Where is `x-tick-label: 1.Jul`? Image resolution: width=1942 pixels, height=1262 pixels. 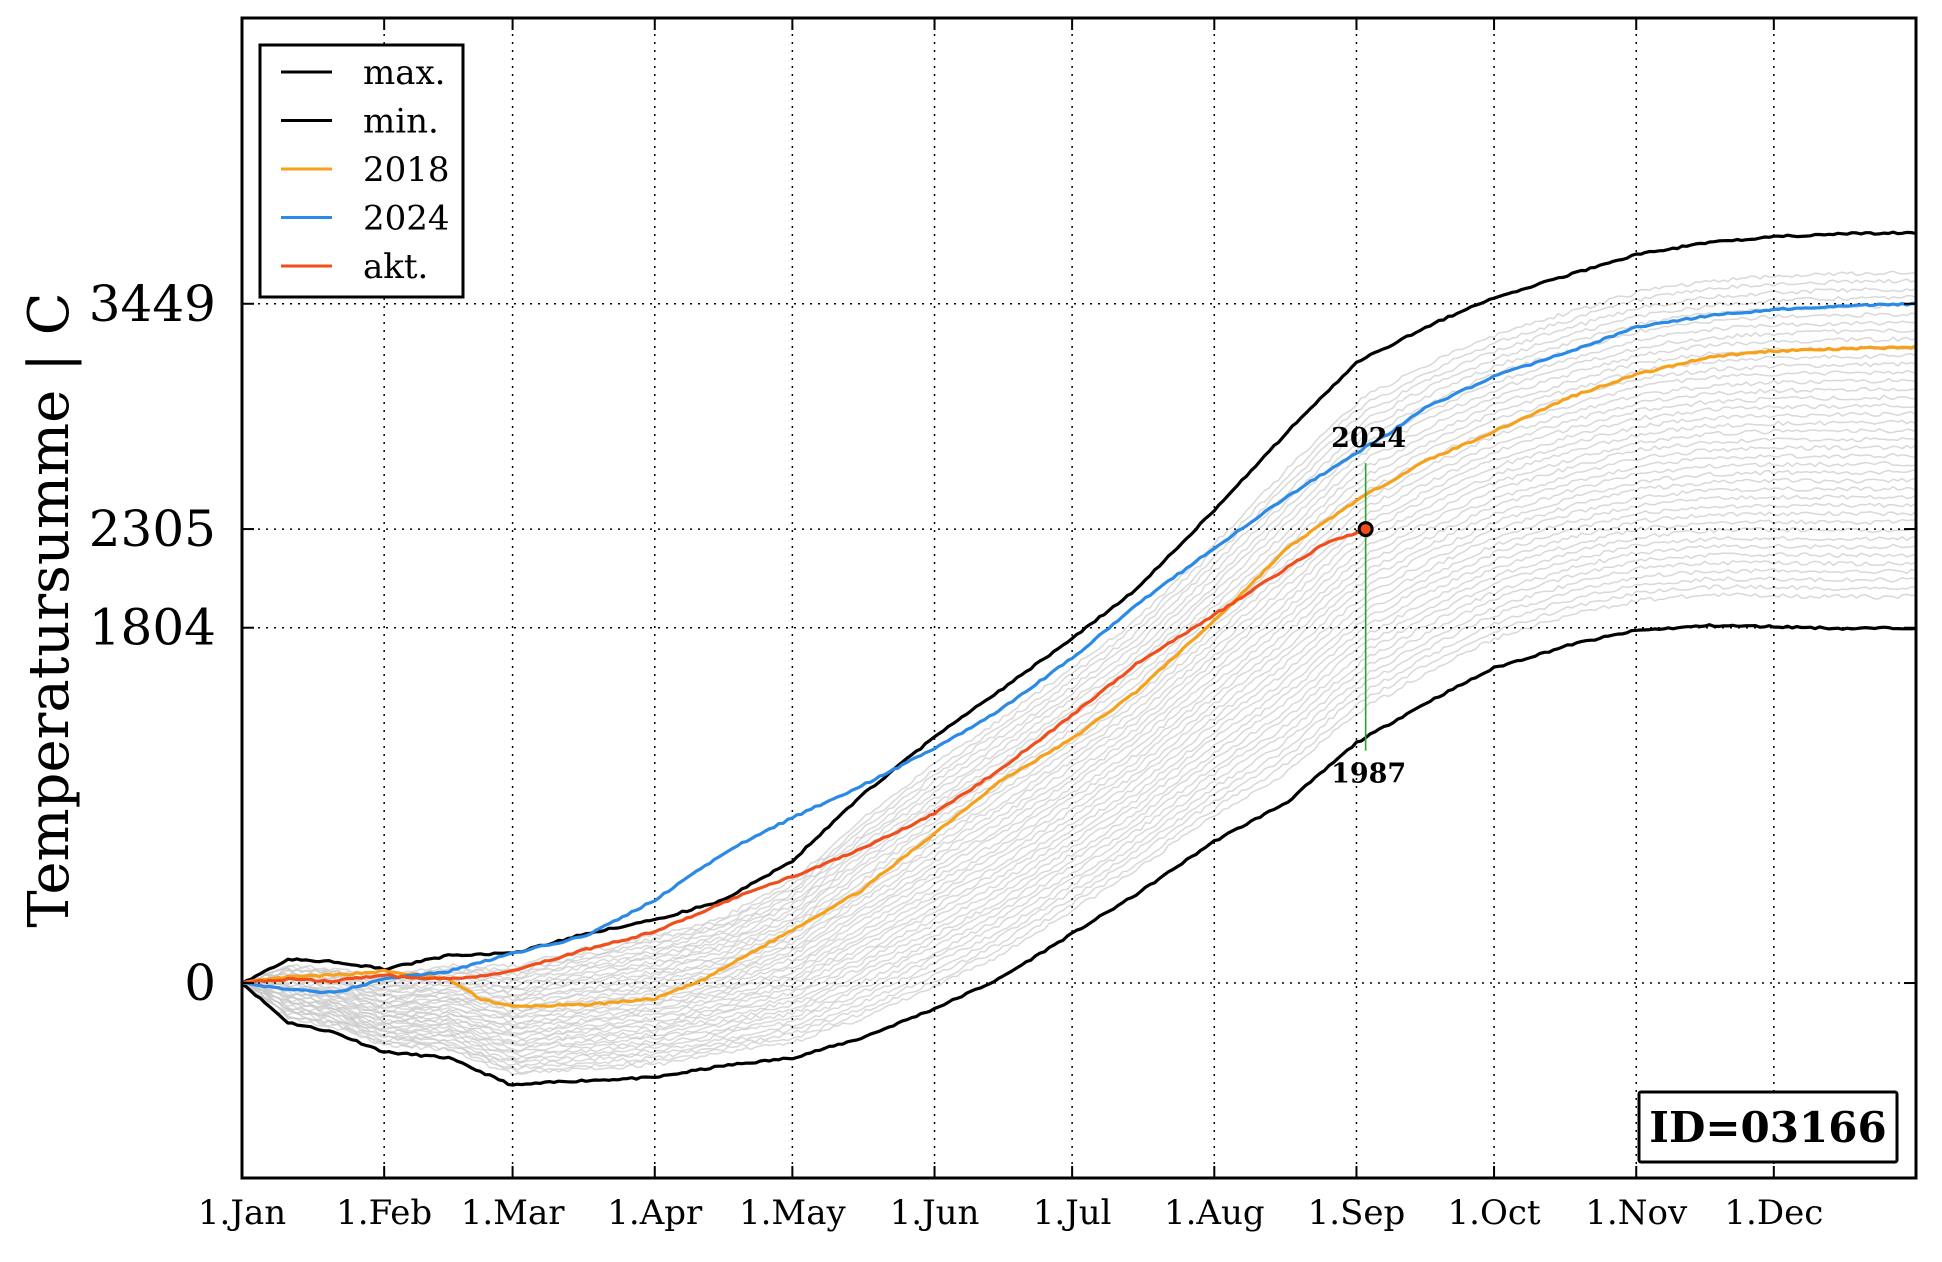 x-tick-label: 1.Jul is located at coordinates (1072, 1213).